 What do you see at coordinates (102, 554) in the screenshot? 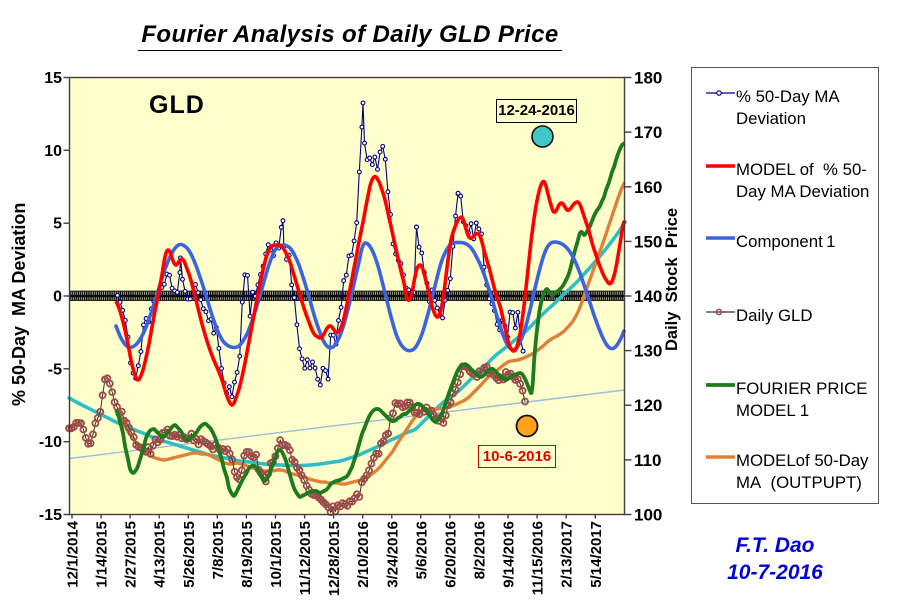
I see `svg-text: 1/14/2015` at bounding box center [102, 554].